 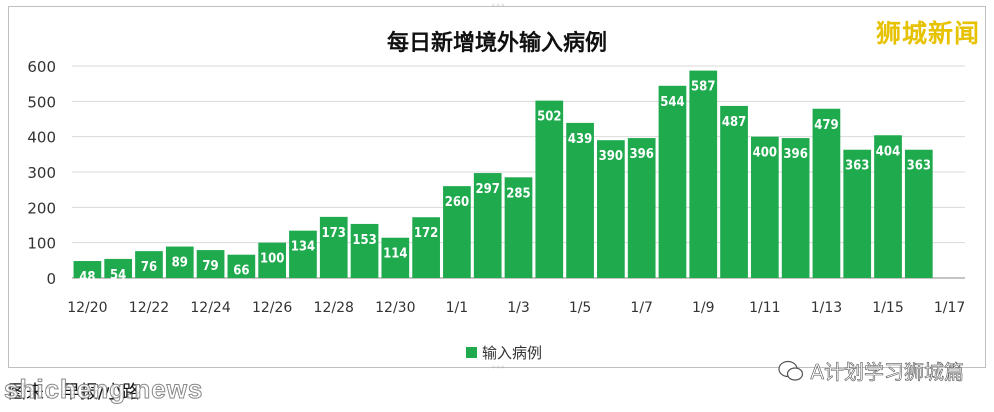 What do you see at coordinates (549, 117) in the screenshot?
I see `data-label: 502` at bounding box center [549, 117].